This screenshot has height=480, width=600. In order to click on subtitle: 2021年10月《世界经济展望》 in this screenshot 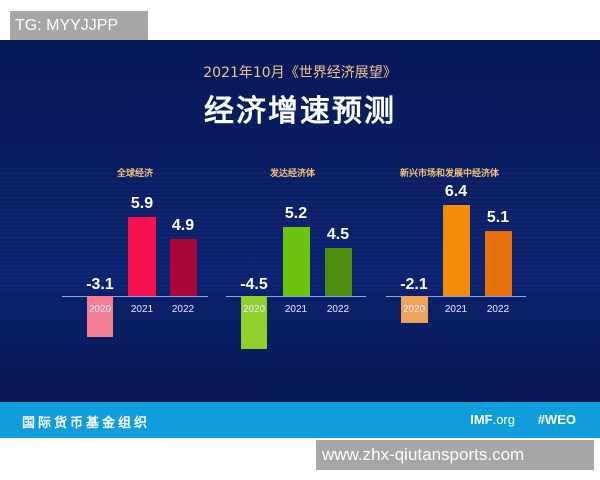, I will do `click(300, 73)`.